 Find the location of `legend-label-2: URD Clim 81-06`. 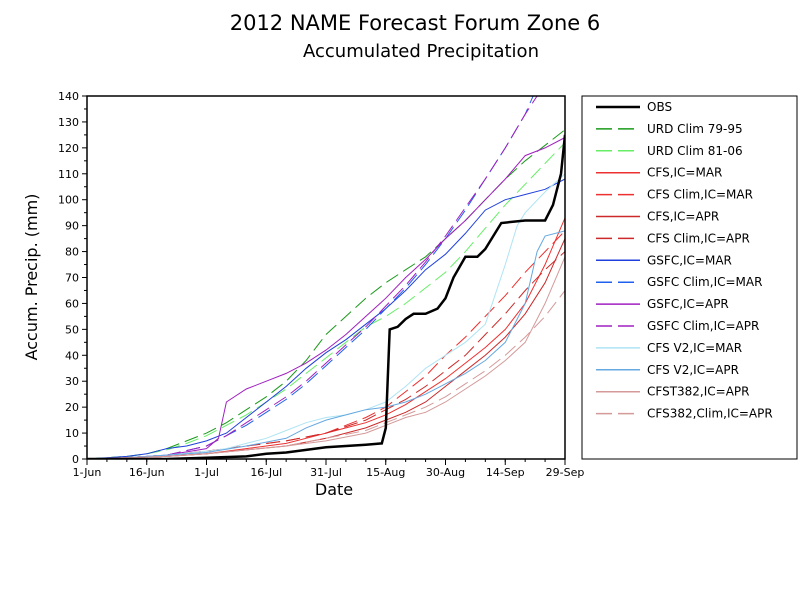

legend-label-2: URD Clim 81-06 is located at coordinates (695, 151).